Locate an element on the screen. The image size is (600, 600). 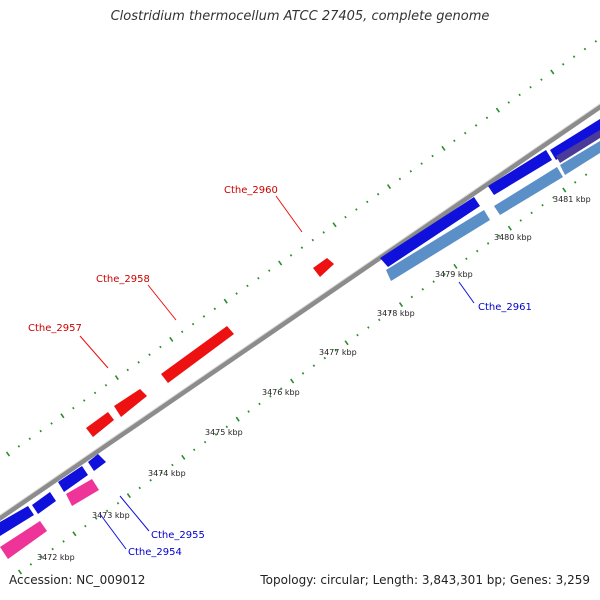
gene-blue-r3 is located at coordinates (575, 139).